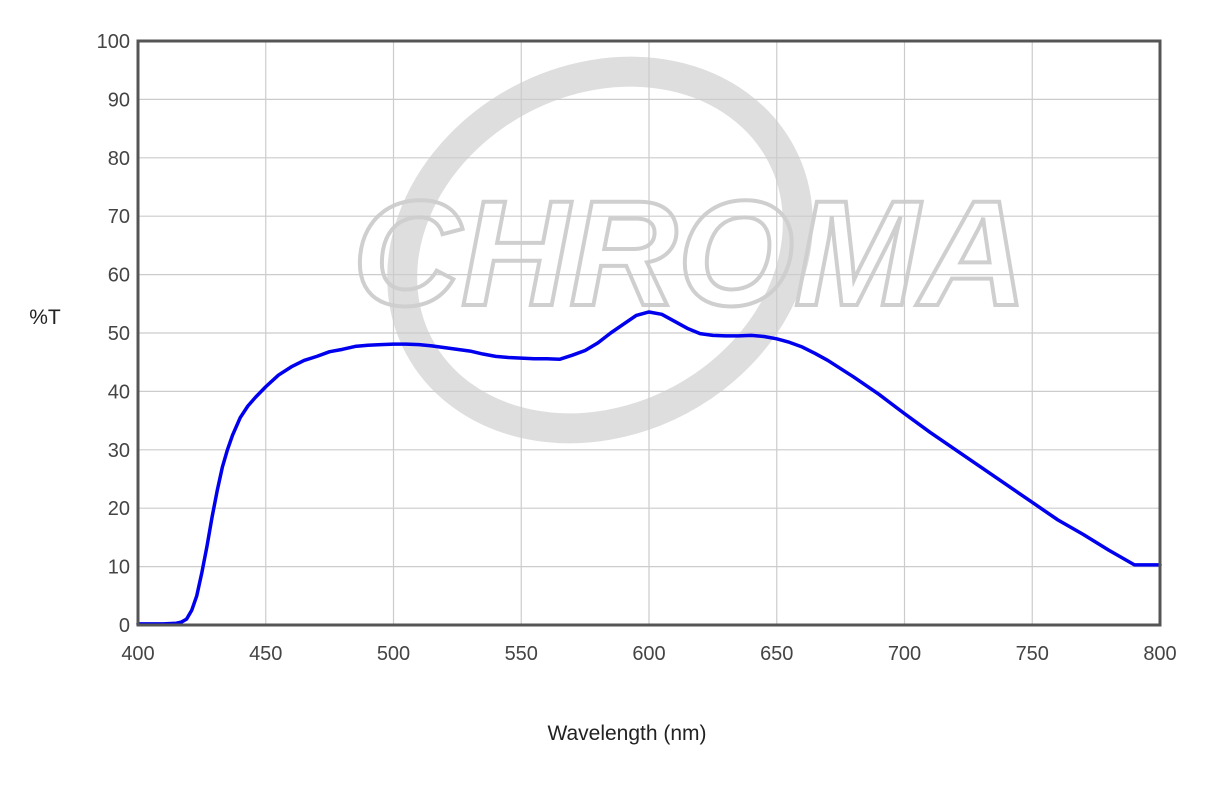 The width and height of the screenshot is (1218, 785). What do you see at coordinates (119, 159) in the screenshot?
I see `y-tick-label: 80` at bounding box center [119, 159].